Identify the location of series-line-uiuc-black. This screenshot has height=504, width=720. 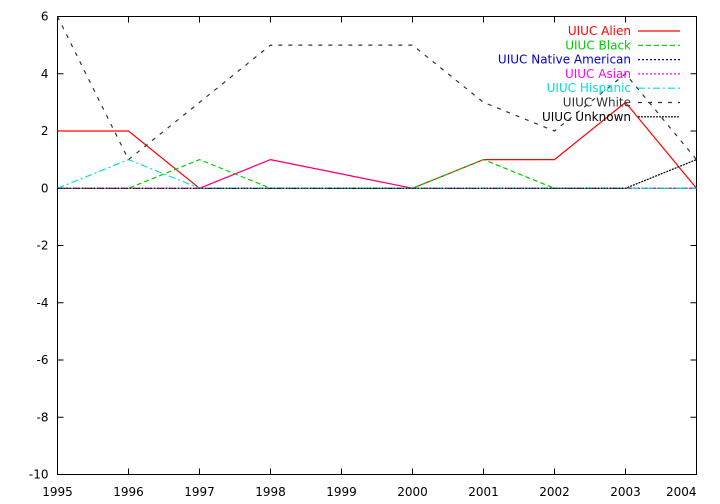
(377, 173).